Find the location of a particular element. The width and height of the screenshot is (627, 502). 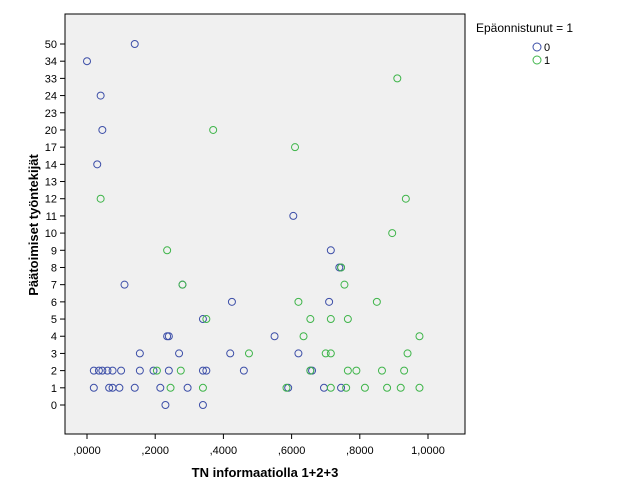

x-axis: ,0000 ,2000 ,4000 ,6000 ,8000 1,0000 is located at coordinates (259, 445).